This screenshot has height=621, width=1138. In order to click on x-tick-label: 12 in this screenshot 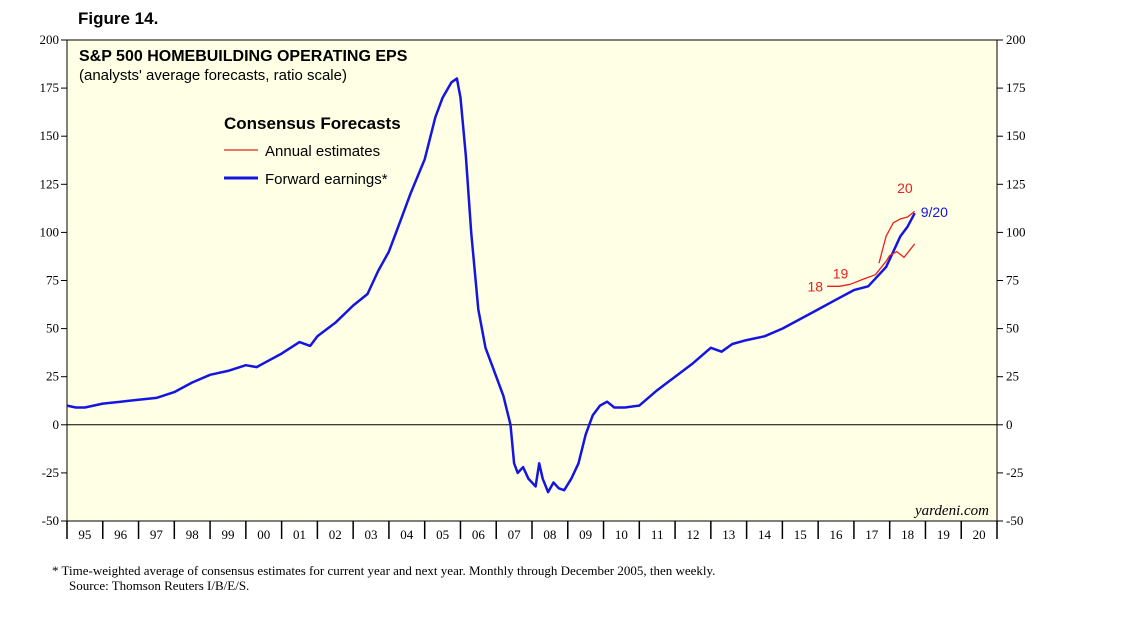, I will do `click(692, 534)`.